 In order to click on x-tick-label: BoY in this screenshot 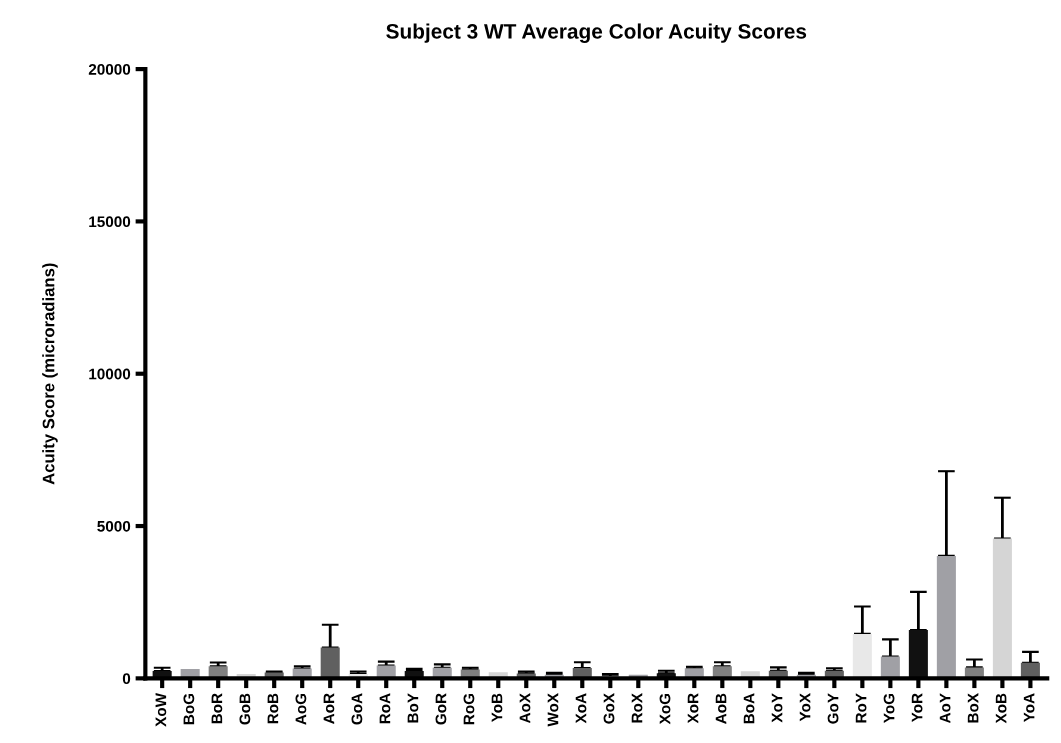, I will do `click(413, 708)`.